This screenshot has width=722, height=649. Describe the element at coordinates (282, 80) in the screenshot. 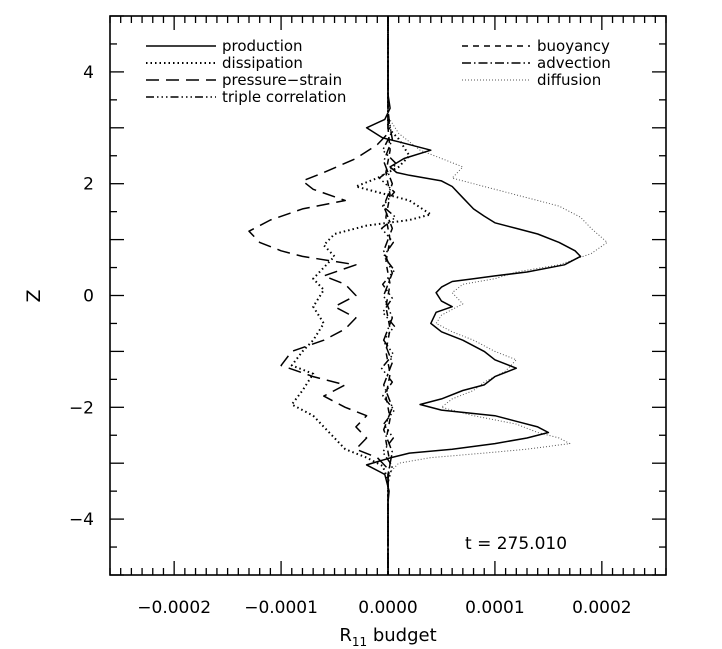

I see `legend-label-pressure-strain: pressure−strain` at that location.